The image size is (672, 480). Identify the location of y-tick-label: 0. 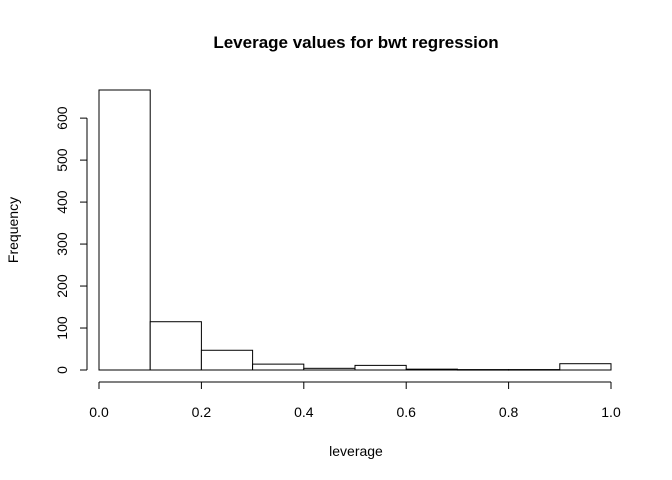
(62, 370).